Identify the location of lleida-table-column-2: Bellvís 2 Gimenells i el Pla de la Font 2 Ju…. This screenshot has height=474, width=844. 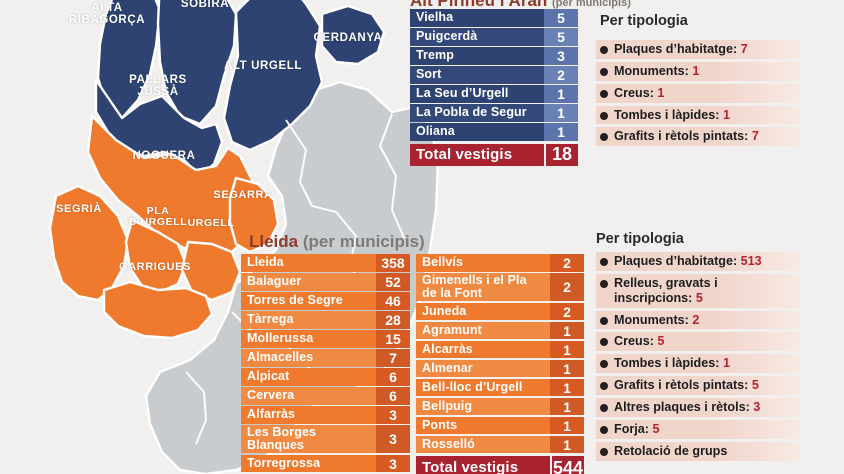
(500, 364).